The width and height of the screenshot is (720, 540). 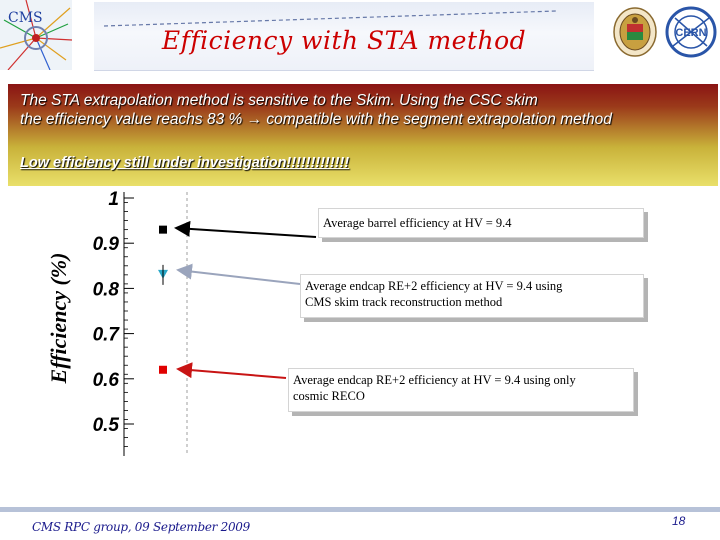 I want to click on barrel-arrow, so click(x=245, y=229).